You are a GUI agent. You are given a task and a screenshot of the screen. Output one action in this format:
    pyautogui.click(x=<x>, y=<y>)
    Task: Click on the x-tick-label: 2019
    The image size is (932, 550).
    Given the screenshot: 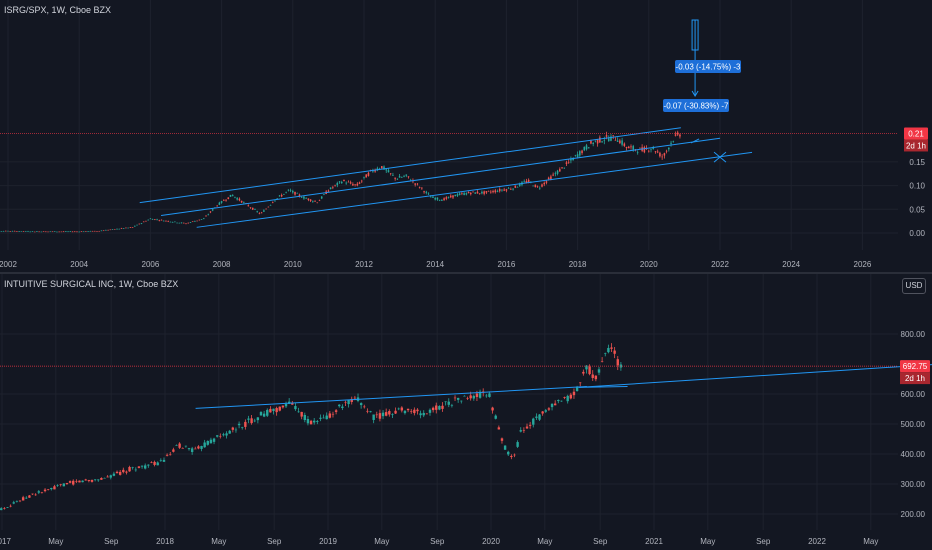 What is the action you would take?
    pyautogui.click(x=328, y=541)
    